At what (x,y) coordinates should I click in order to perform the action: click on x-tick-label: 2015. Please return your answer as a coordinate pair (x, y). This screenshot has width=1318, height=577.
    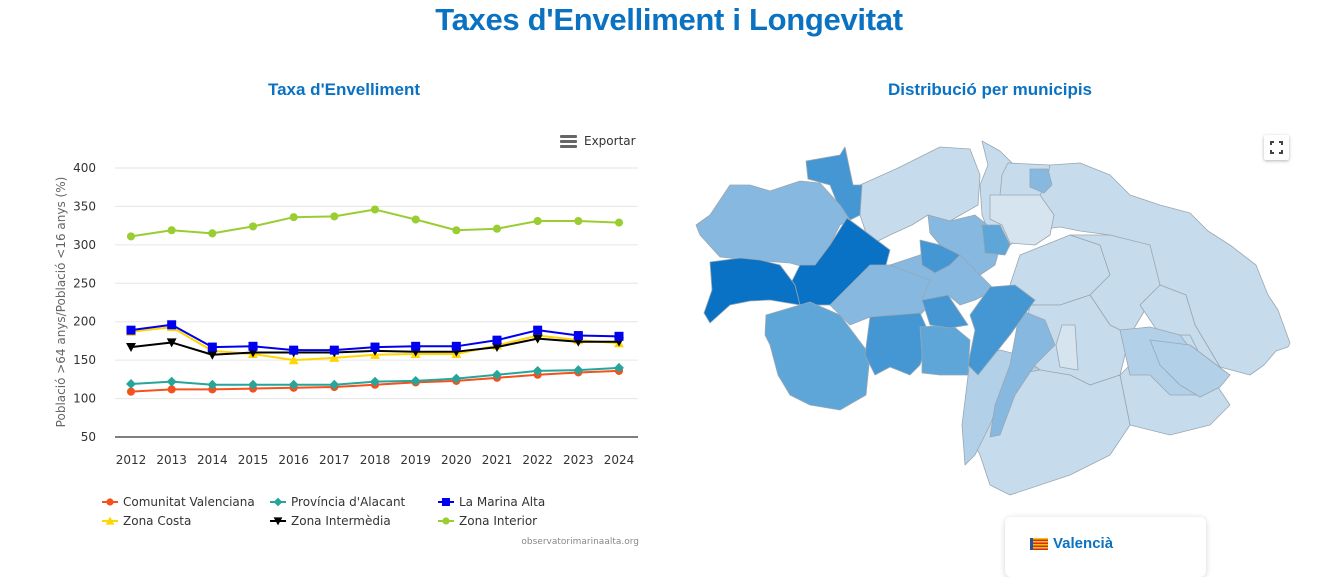
    Looking at the image, I should click on (253, 460).